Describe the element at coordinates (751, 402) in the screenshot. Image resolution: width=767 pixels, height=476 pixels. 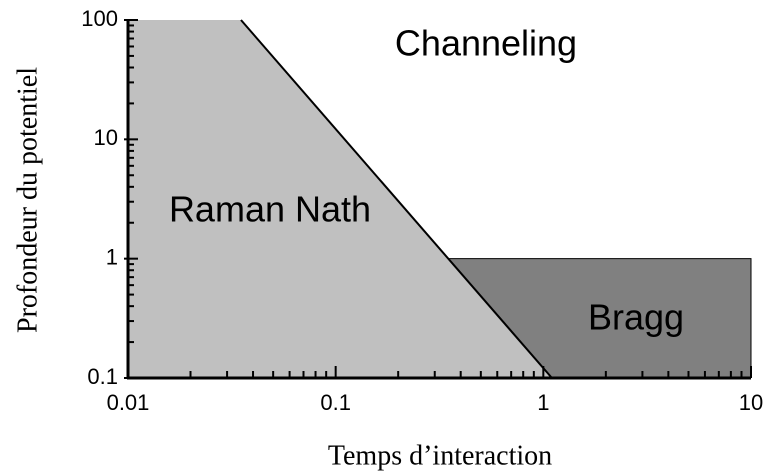
I see `x-tick-label: 10` at that location.